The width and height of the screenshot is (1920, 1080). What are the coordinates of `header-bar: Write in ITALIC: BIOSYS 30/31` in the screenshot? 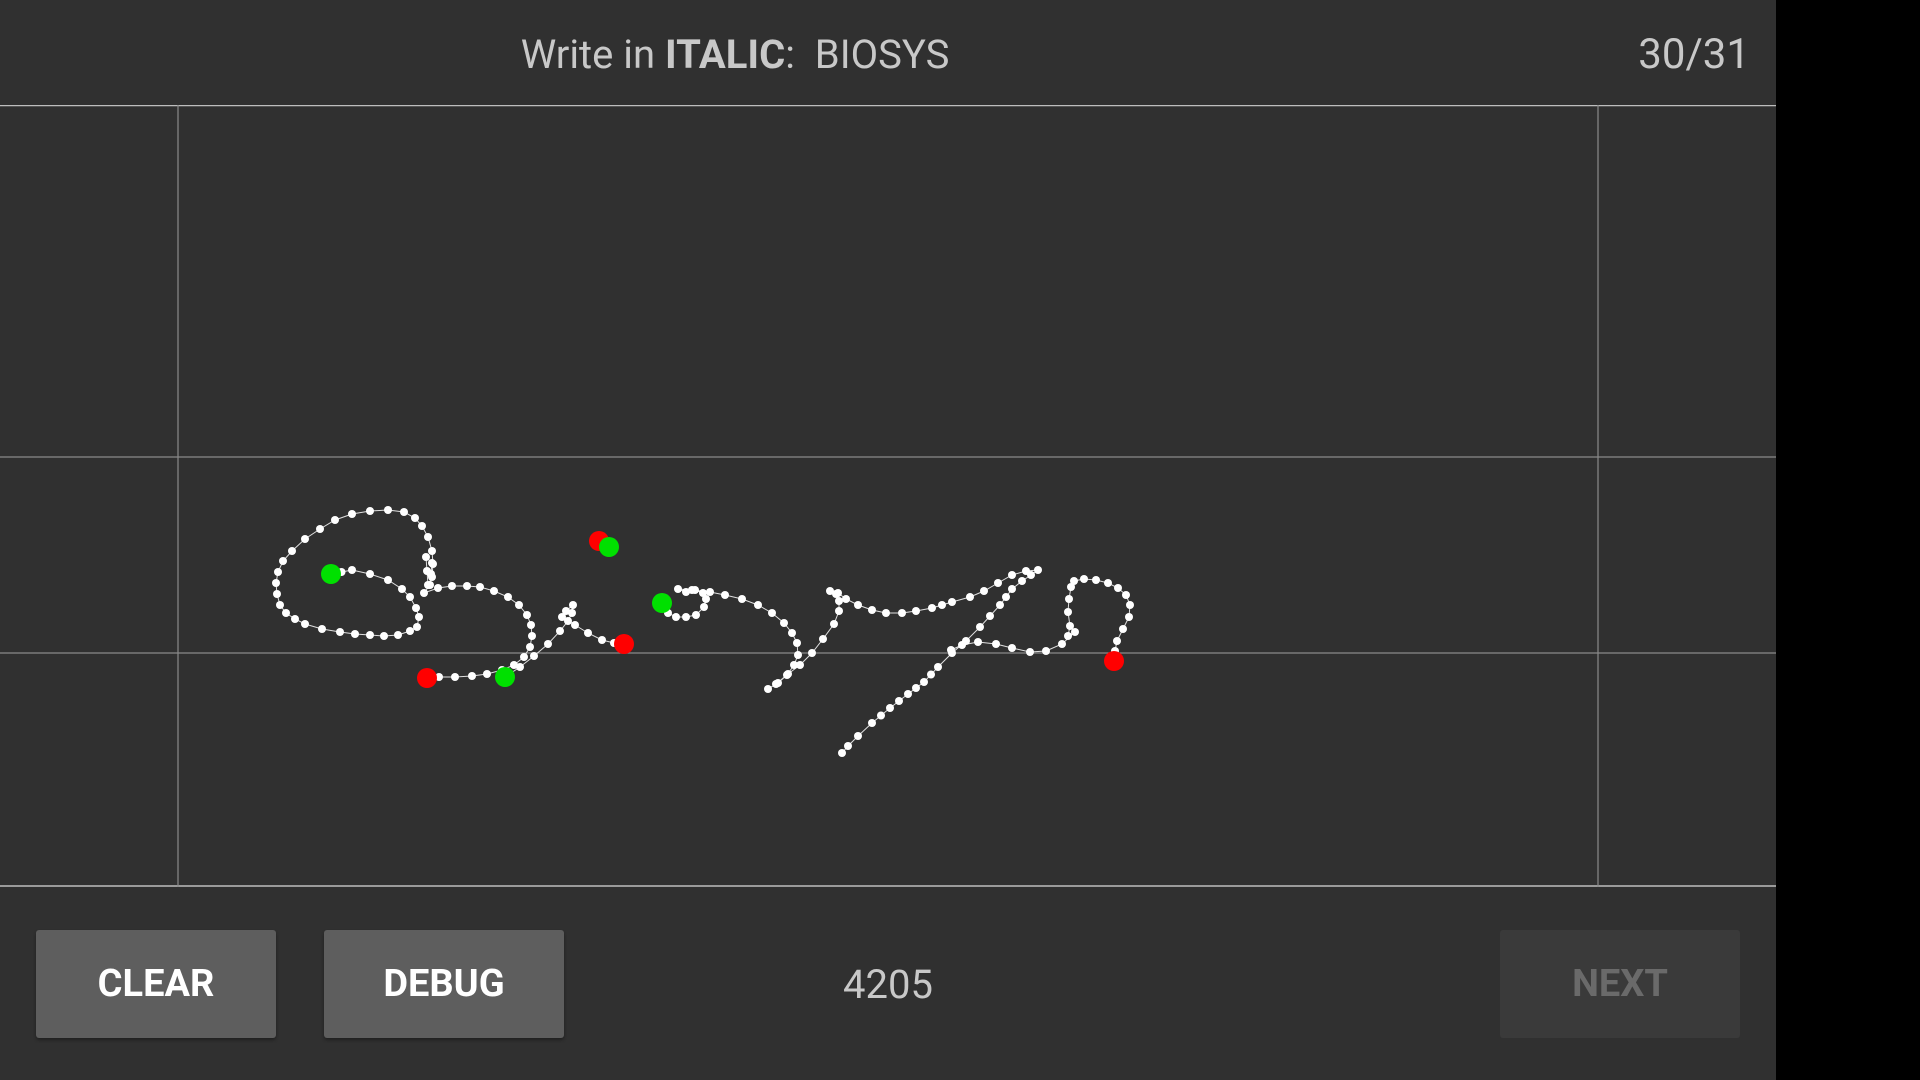 It's located at (888, 52).